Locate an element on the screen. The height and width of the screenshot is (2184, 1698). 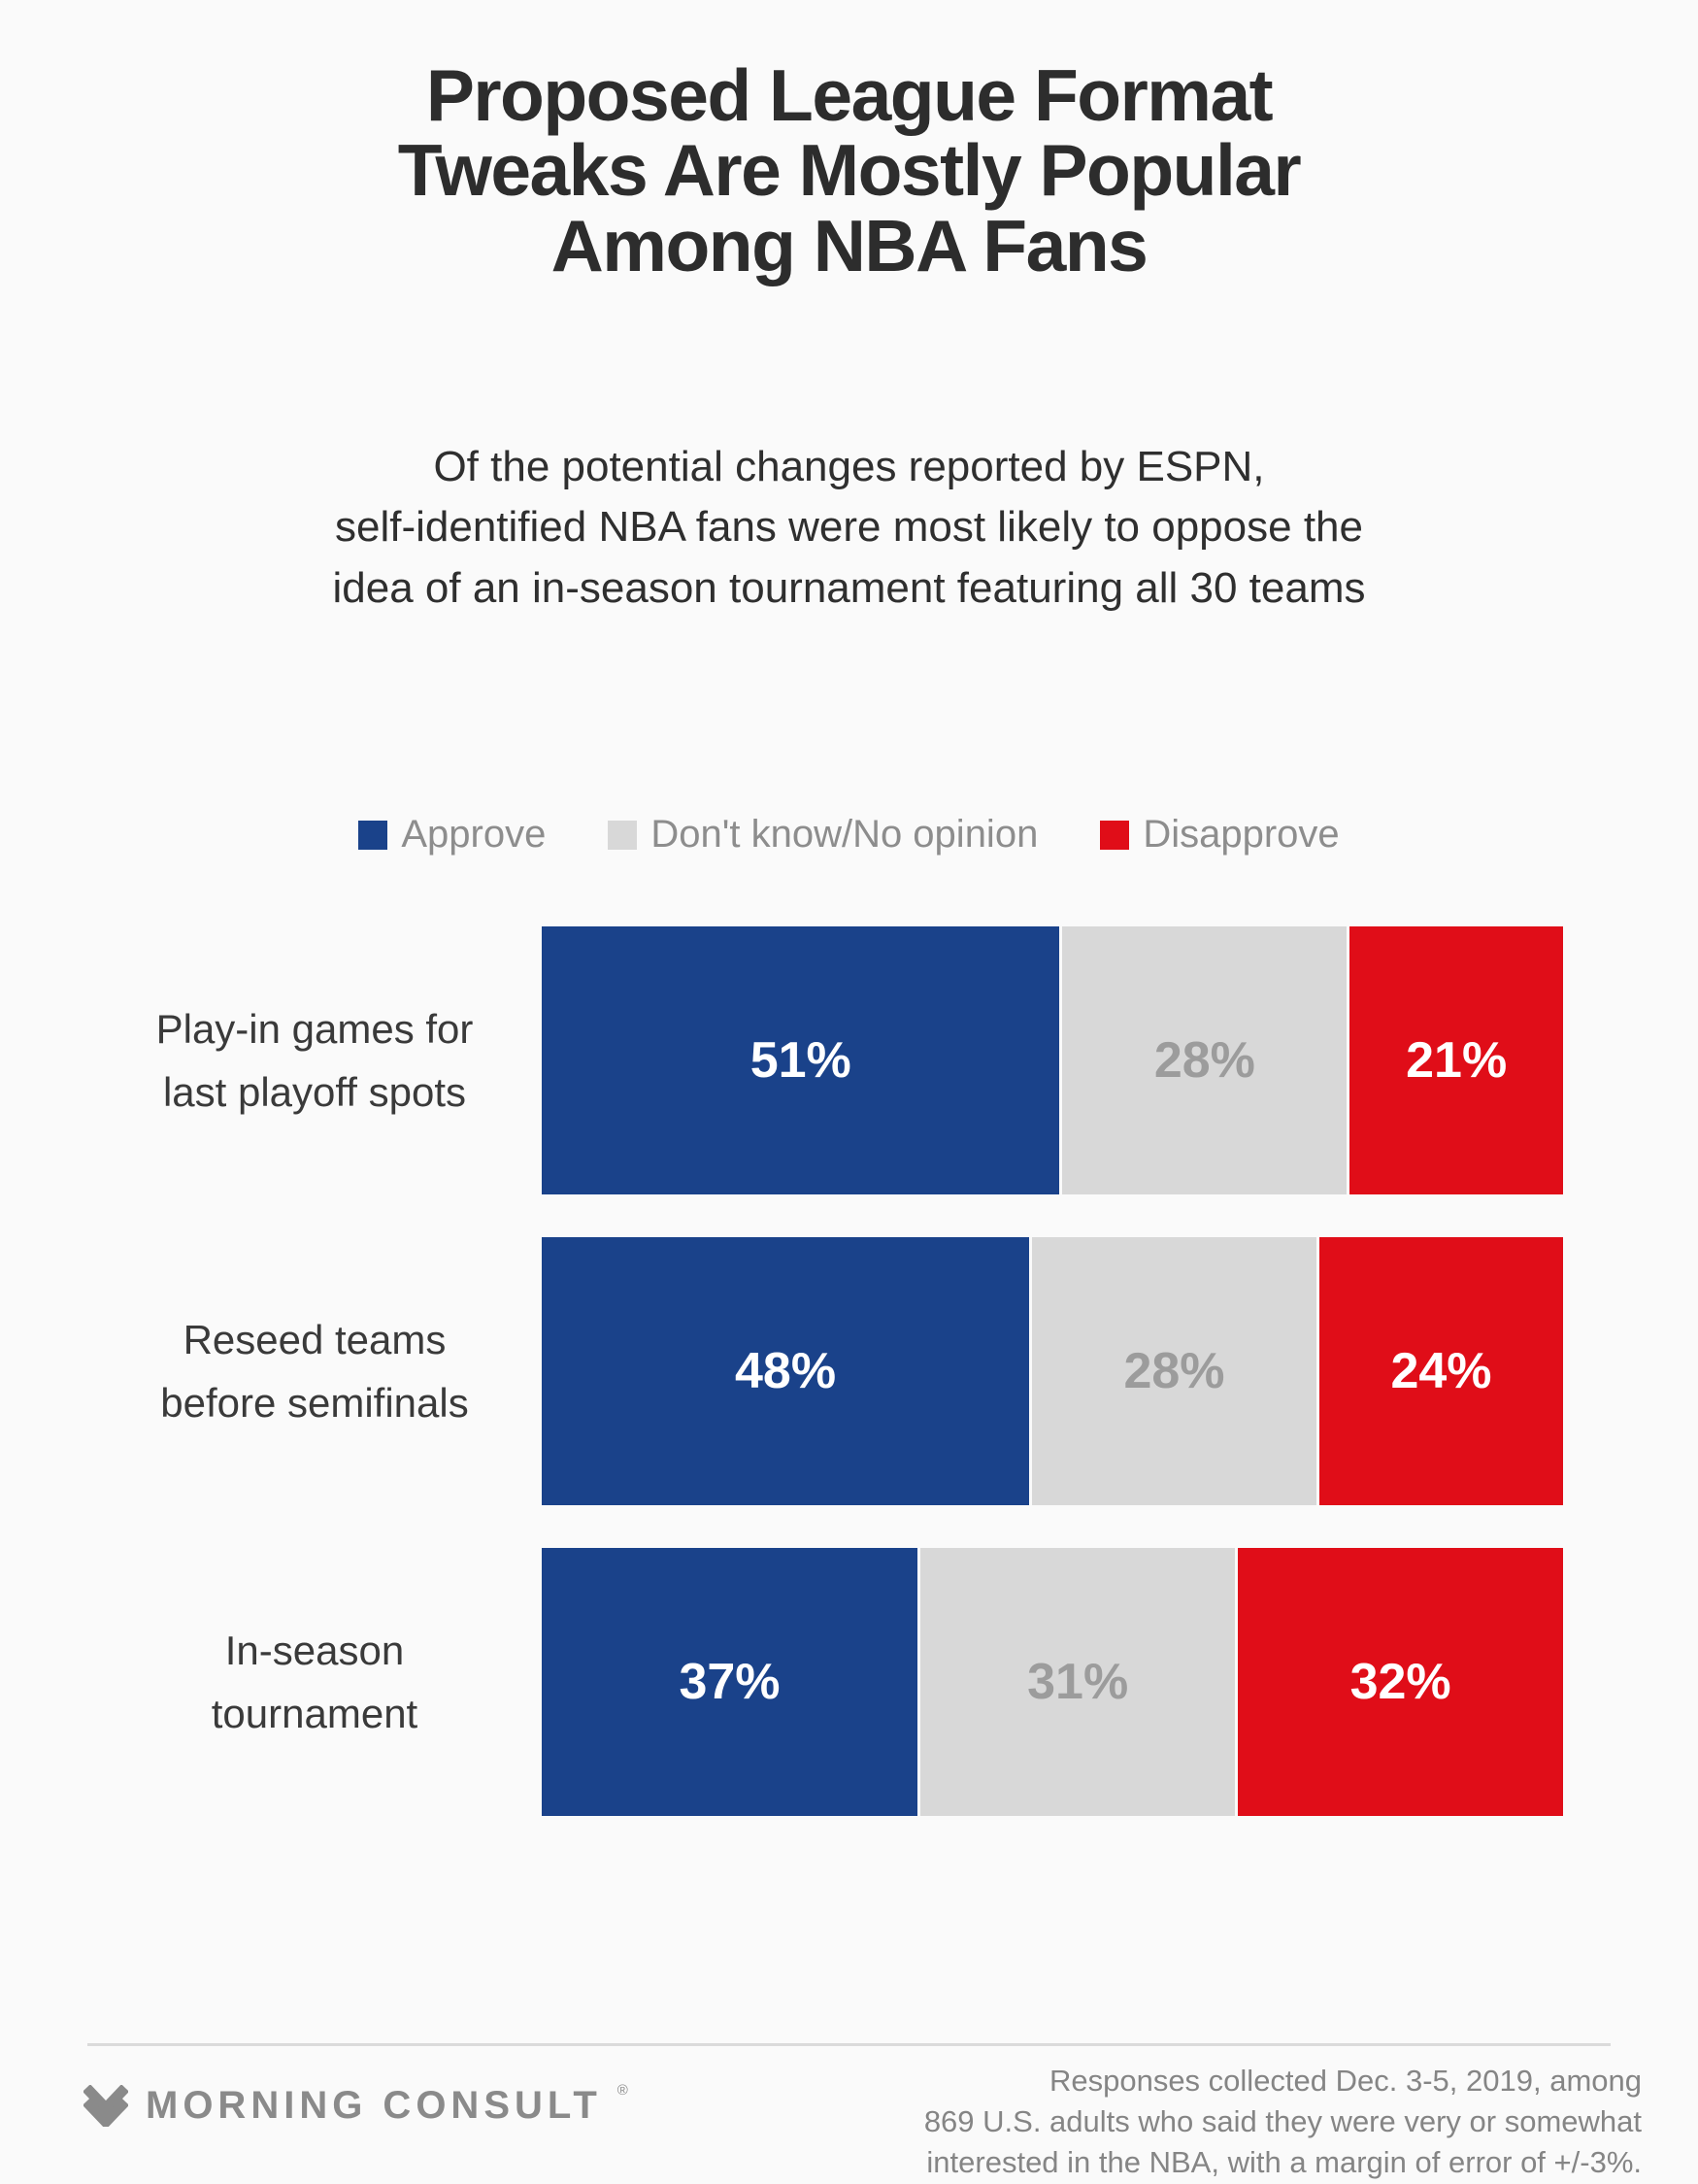
legend-item-approve: Approve is located at coordinates (452, 835).